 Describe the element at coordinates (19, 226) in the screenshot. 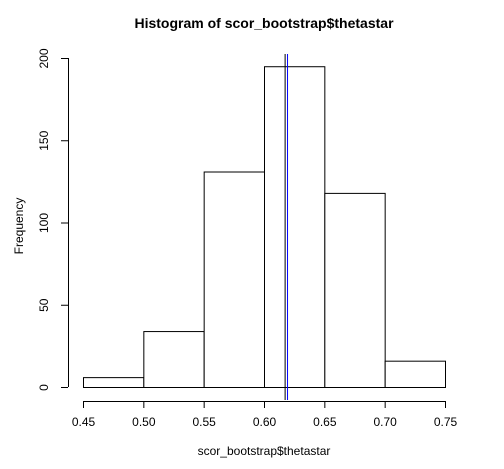

I see `y-axis-label: Frequency` at that location.